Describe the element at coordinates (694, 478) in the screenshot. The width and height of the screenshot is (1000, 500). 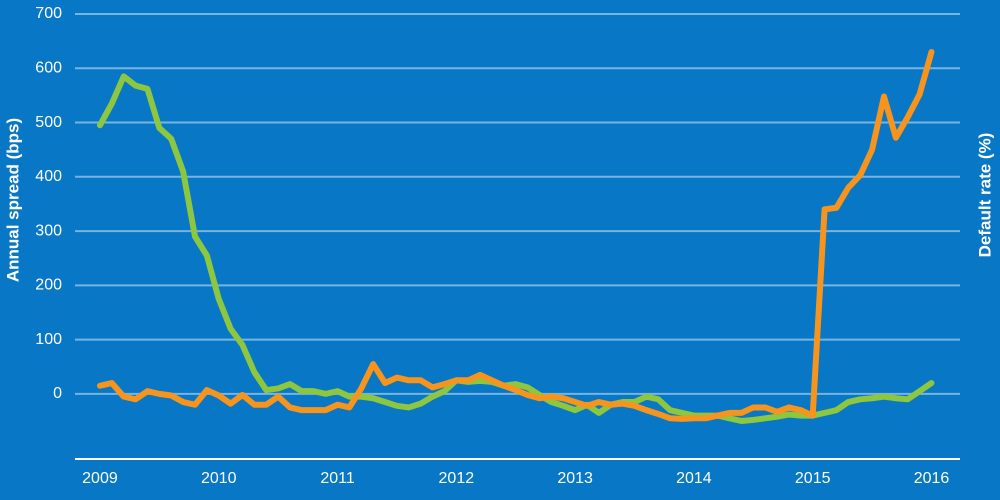
I see `x-tick-label: 2014` at that location.